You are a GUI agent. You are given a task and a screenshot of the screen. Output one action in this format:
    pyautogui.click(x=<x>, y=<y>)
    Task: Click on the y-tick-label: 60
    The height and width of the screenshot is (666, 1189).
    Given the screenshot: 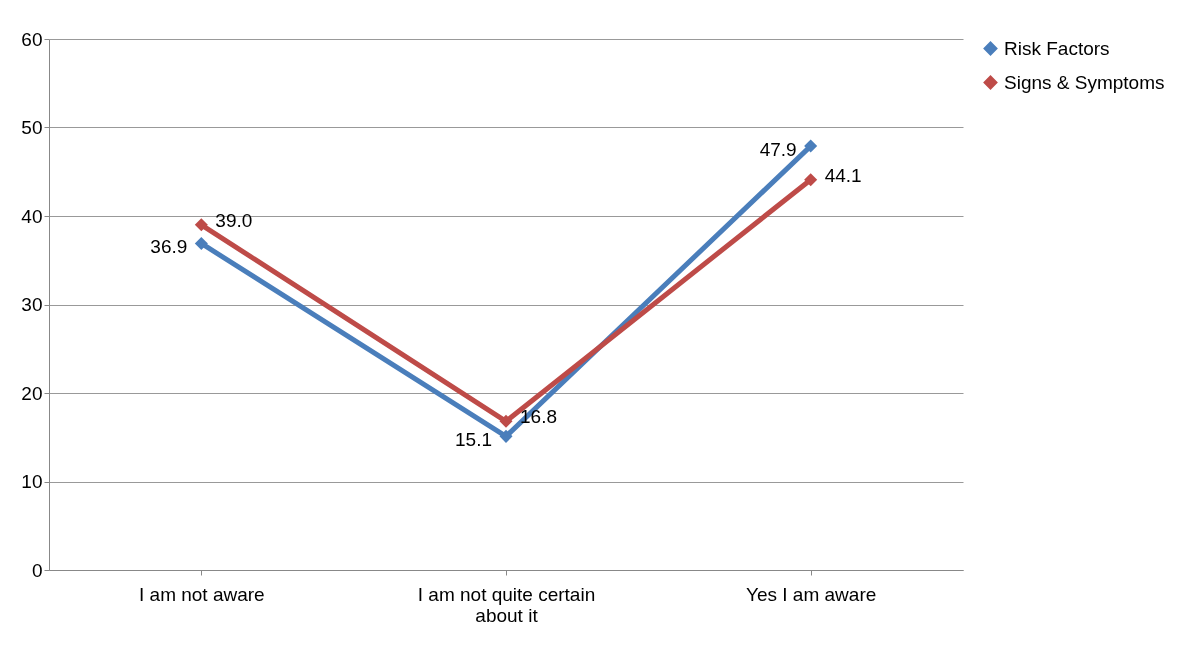 What is the action you would take?
    pyautogui.click(x=32, y=39)
    